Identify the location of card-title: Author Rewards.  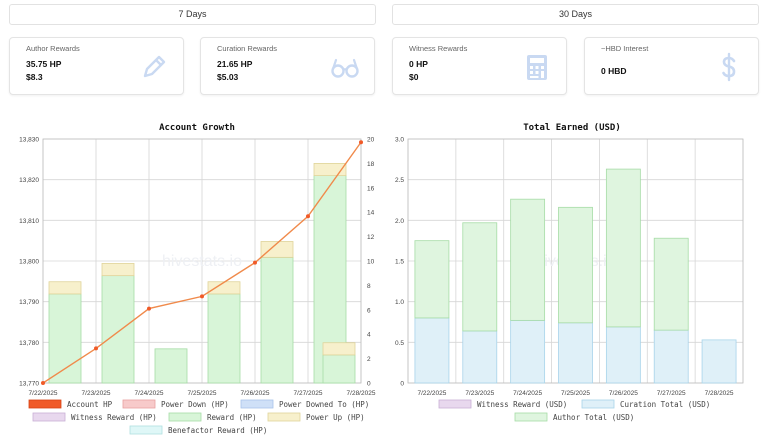
(53, 48).